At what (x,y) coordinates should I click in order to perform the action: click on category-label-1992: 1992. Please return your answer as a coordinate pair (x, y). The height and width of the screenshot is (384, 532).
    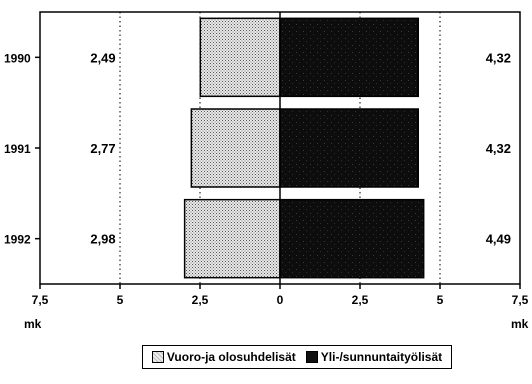
    Looking at the image, I should click on (17, 240).